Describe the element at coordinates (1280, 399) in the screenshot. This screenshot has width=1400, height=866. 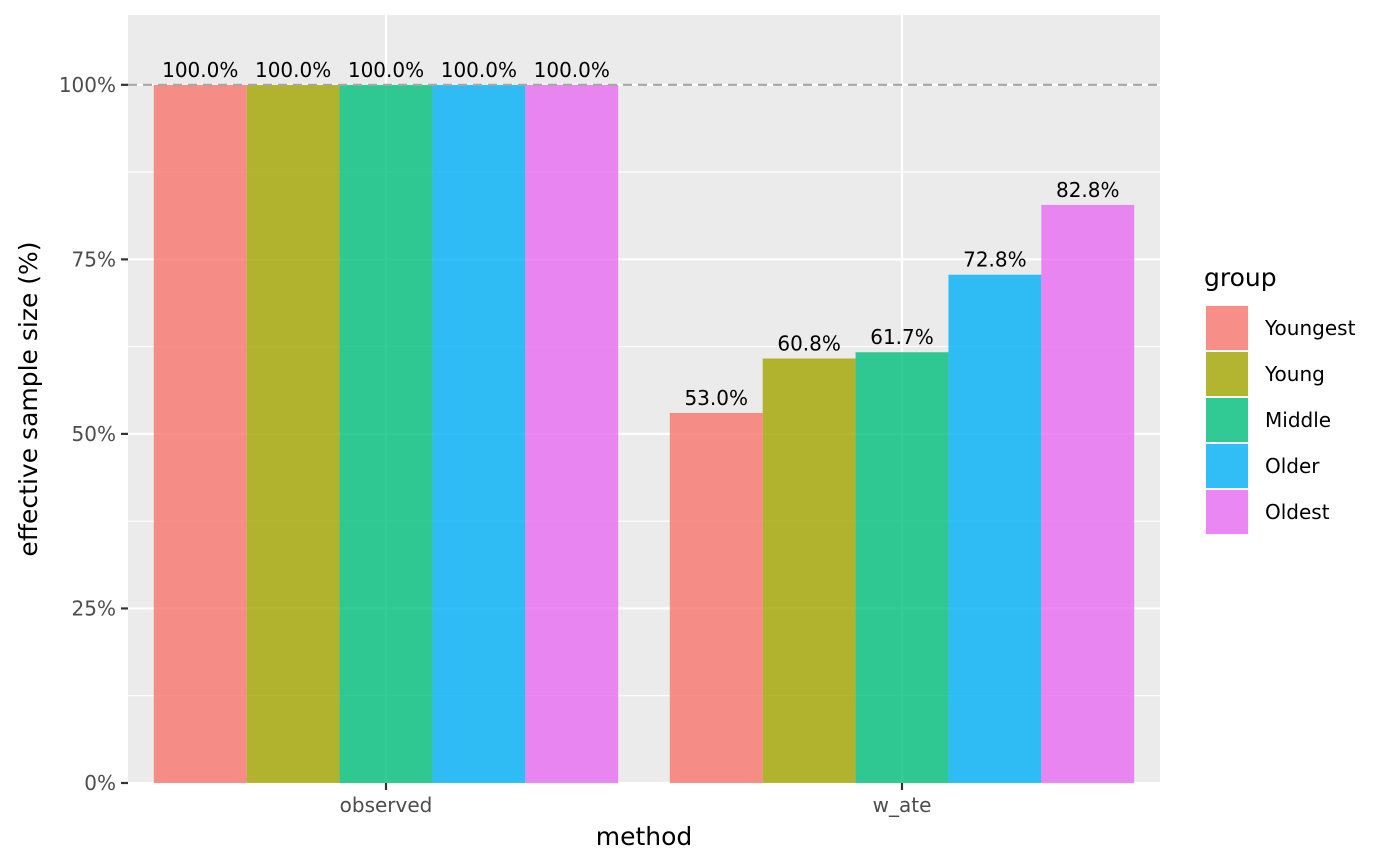
I see `legend: group Youngest Young Middle Older Oldest` at that location.